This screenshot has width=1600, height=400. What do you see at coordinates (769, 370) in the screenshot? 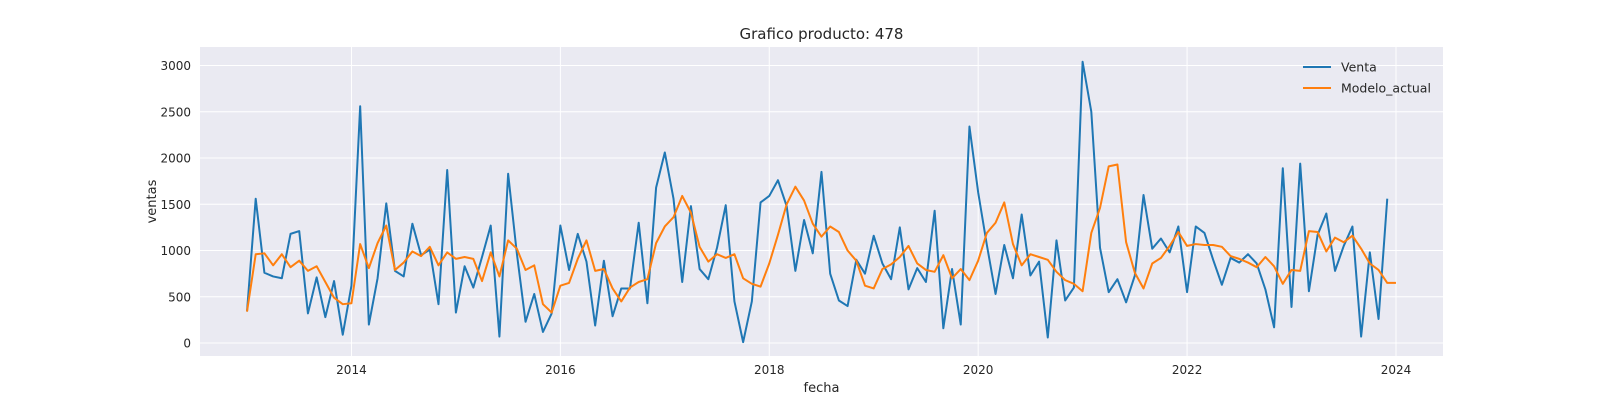
I see `x-tick-label: 2018` at bounding box center [769, 370].